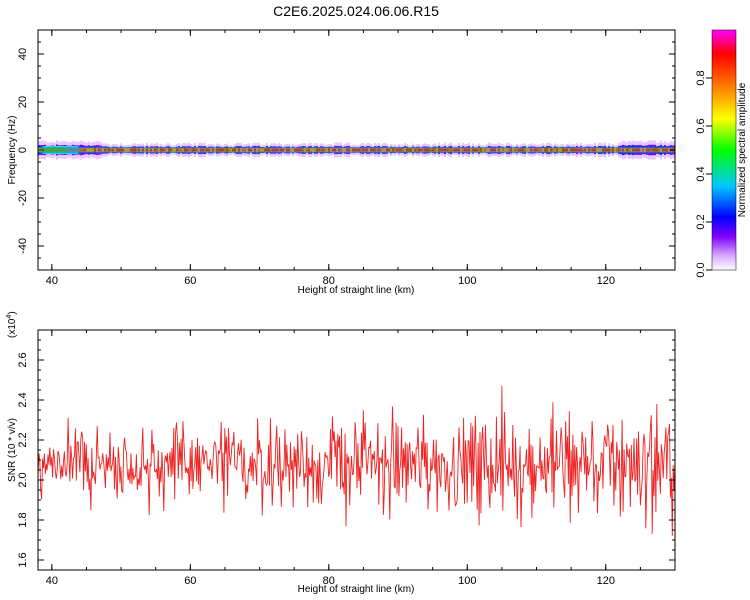  I want to click on y-tick-label: 1.8, so click(23, 519).